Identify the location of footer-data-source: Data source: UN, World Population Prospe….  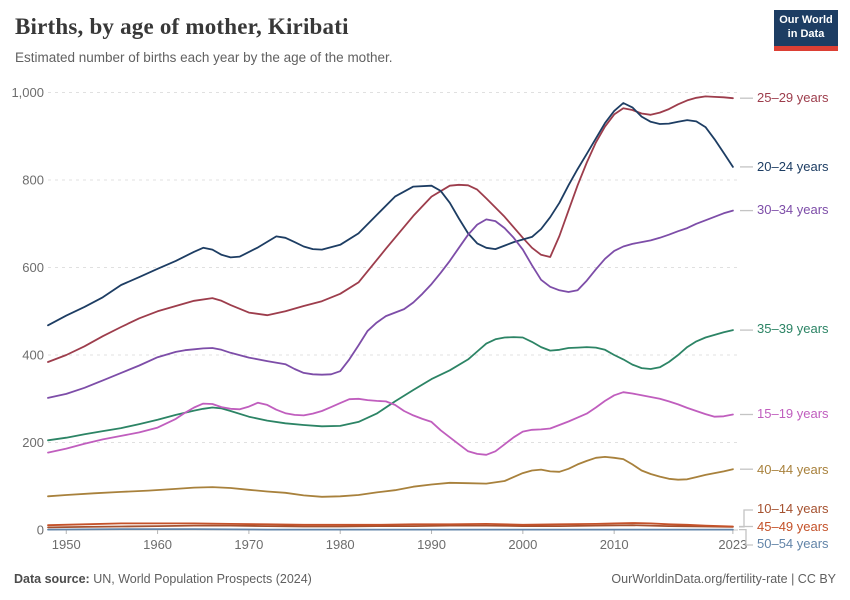
(163, 579).